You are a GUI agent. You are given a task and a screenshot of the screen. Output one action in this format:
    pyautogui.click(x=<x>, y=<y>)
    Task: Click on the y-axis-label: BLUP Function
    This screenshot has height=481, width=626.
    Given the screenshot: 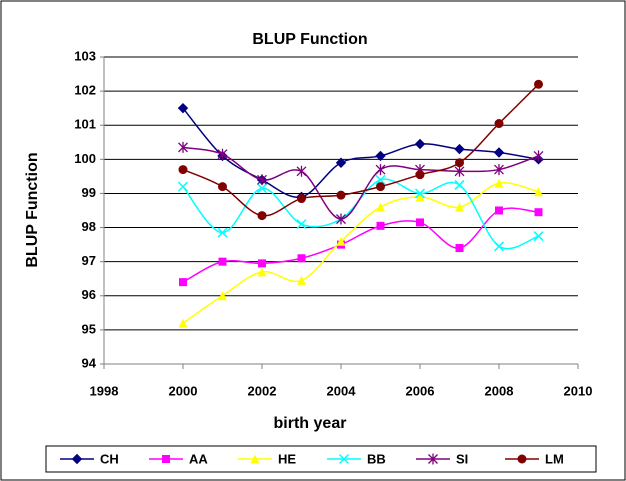 What is the action you would take?
    pyautogui.click(x=32, y=209)
    